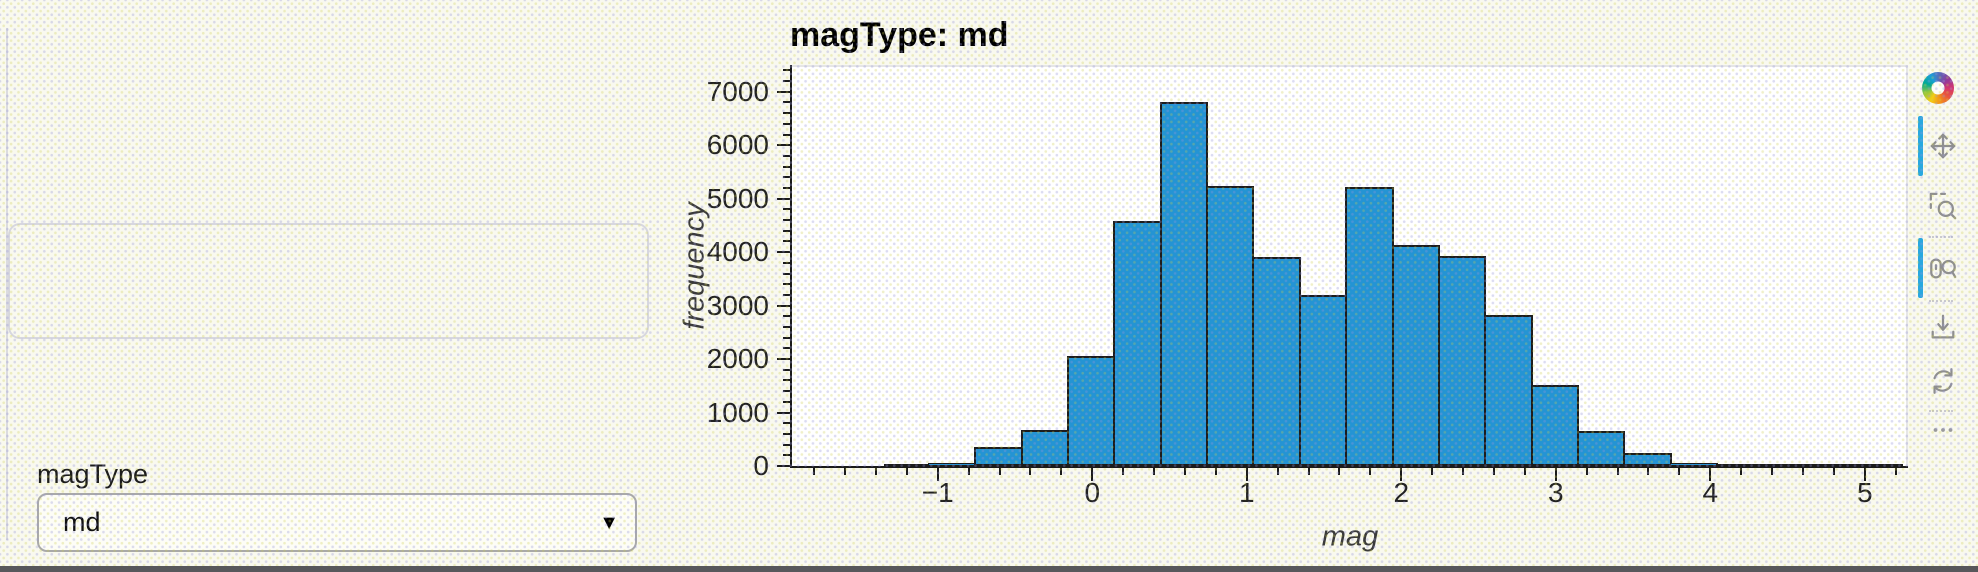  What do you see at coordinates (1349, 467) in the screenshot?
I see `x-axis-line` at bounding box center [1349, 467].